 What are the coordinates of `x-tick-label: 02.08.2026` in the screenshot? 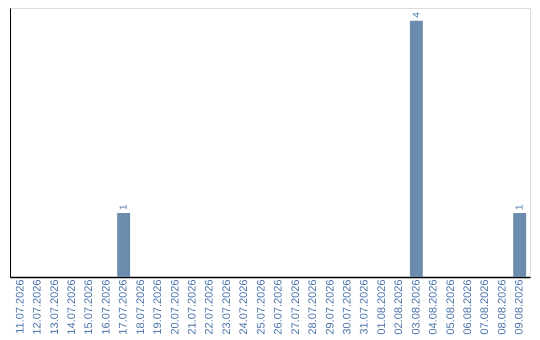 It's located at (399, 307).